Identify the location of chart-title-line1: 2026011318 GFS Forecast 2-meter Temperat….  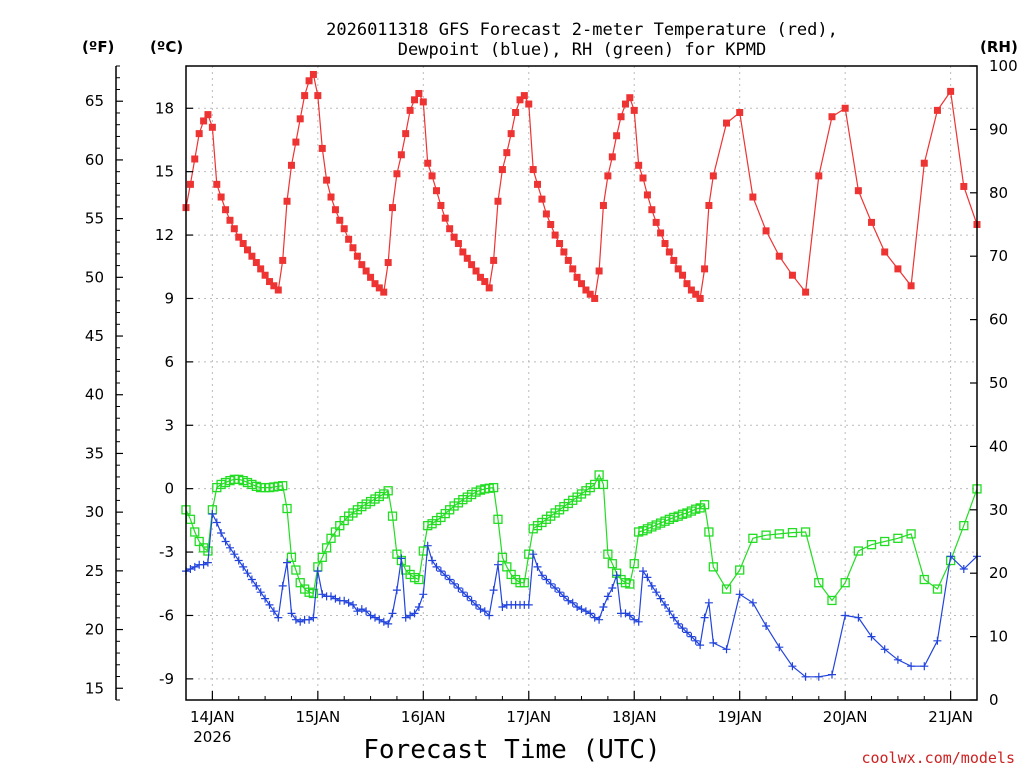
(582, 30).